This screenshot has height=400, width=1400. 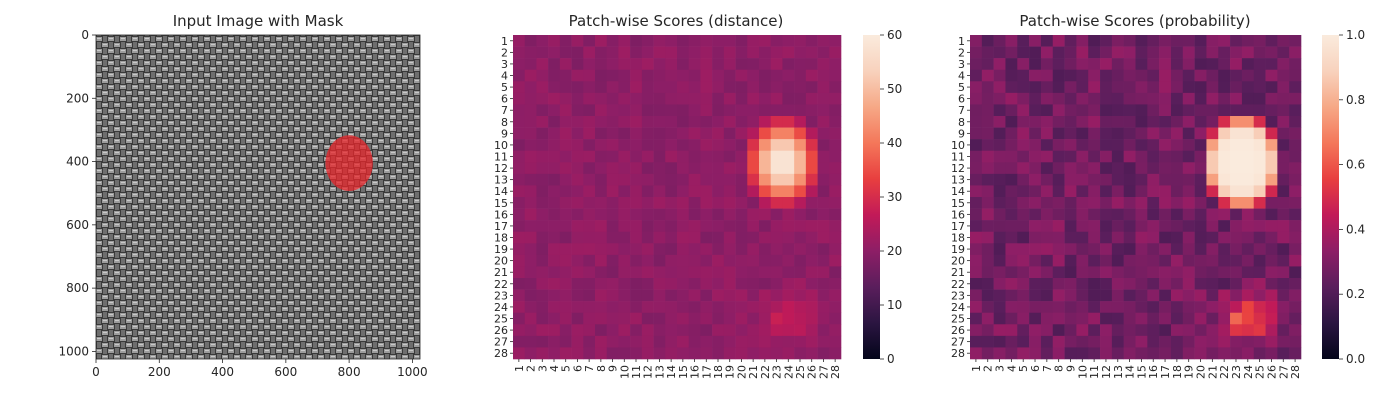 I want to click on x-tick-label: 18, so click(x=718, y=372).